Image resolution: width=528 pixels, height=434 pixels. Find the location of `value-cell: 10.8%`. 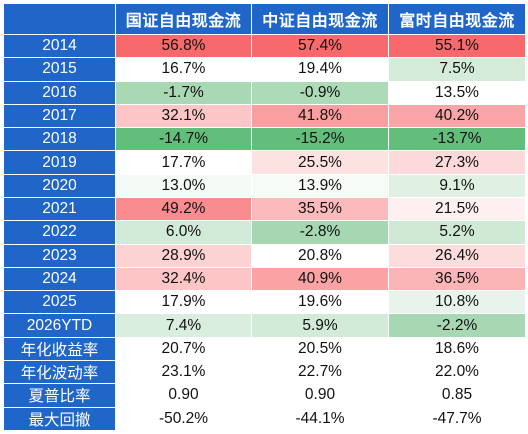

value-cell: 10.8% is located at coordinates (457, 302).